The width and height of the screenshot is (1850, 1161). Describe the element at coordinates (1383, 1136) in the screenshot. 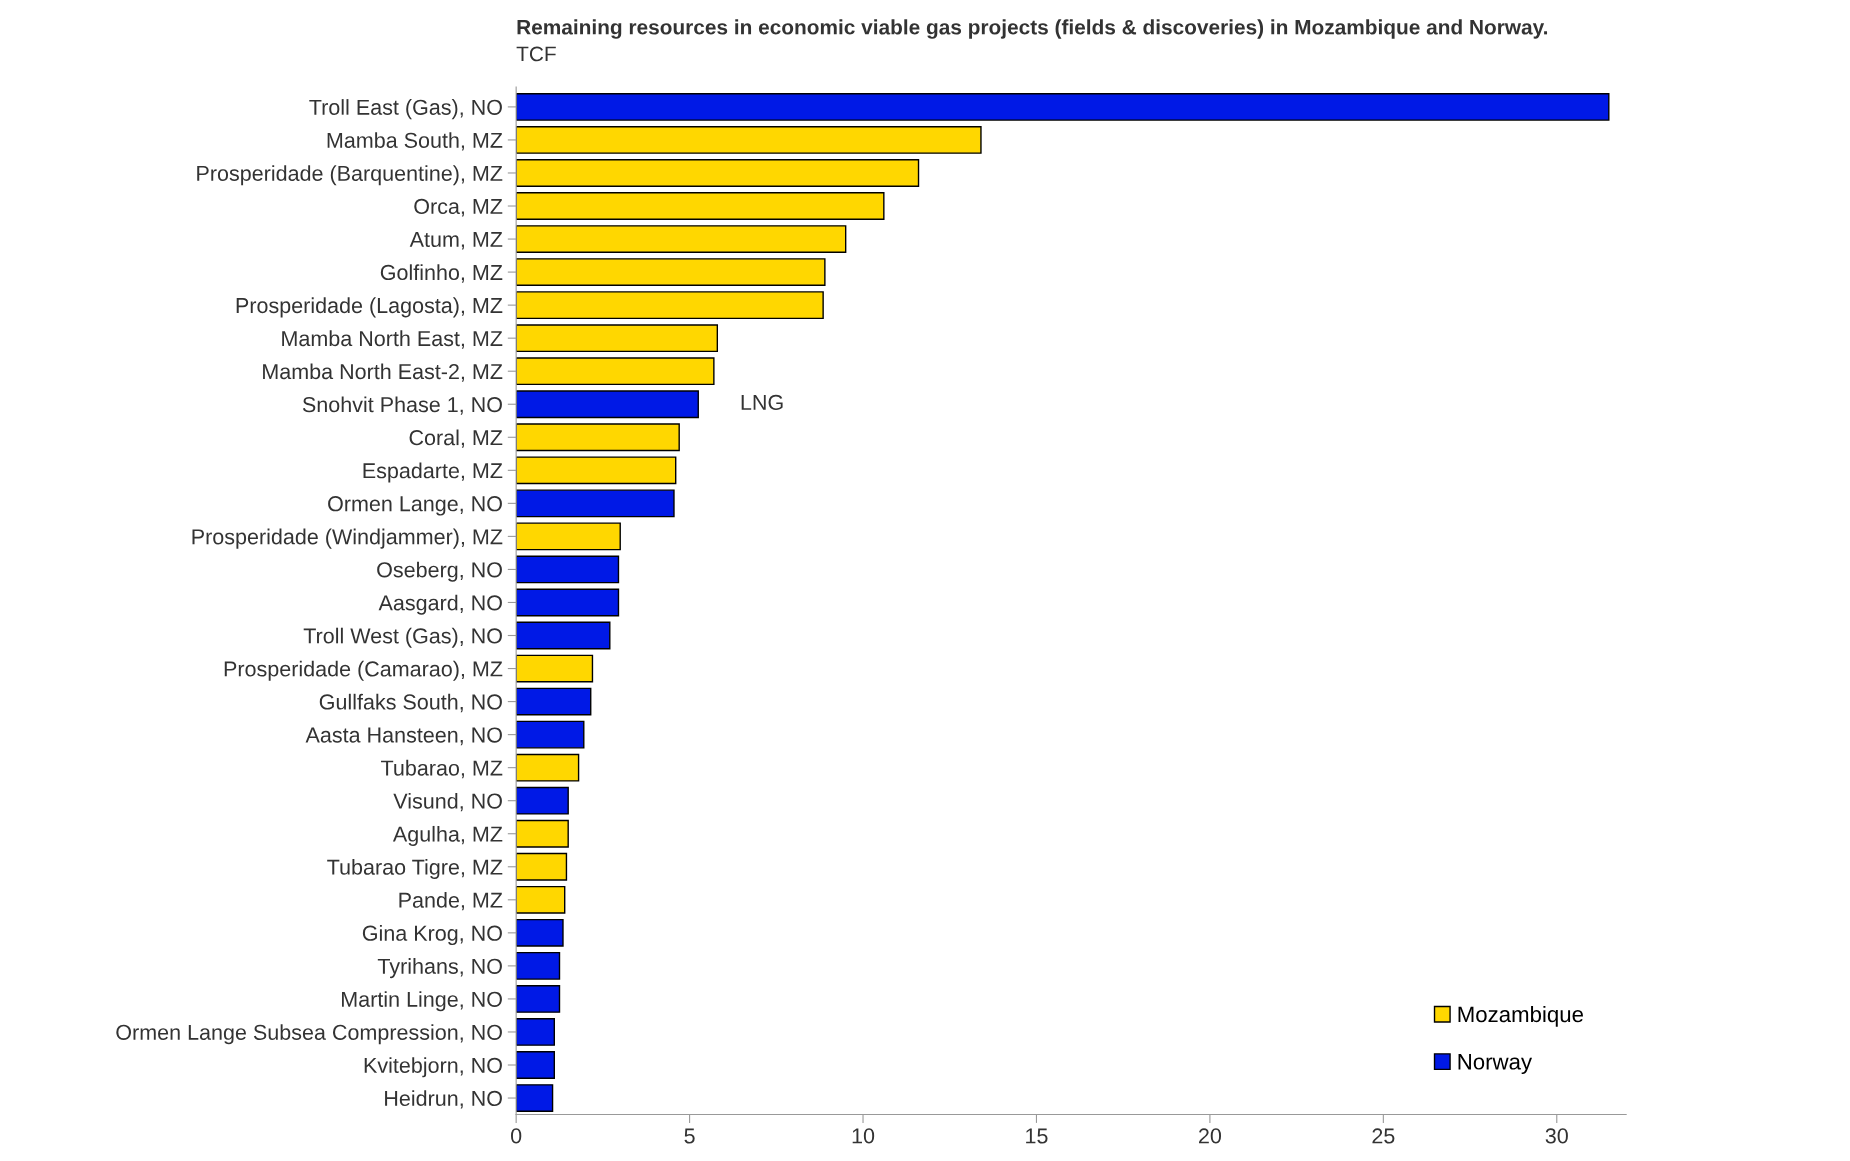

I see `x-tick-label: 25` at that location.